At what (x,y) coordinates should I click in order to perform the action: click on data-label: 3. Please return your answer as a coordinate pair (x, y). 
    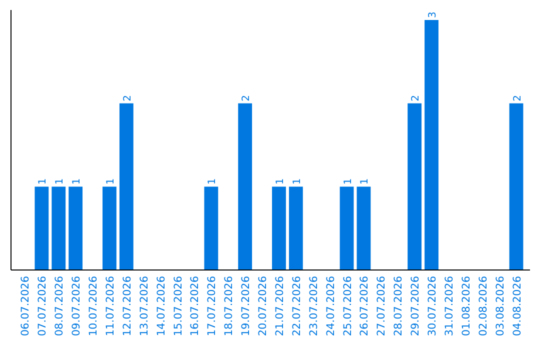
    Looking at the image, I should click on (433, 15).